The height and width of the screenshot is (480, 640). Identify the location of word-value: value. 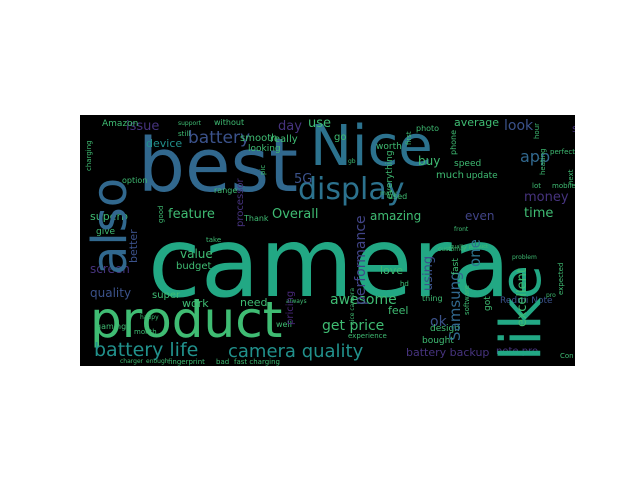
(196, 254).